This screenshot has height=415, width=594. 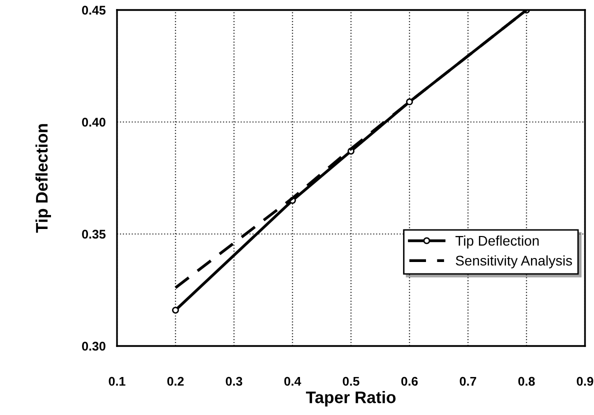 What do you see at coordinates (468, 381) in the screenshot?
I see `x-tick-label: 0.7` at bounding box center [468, 381].